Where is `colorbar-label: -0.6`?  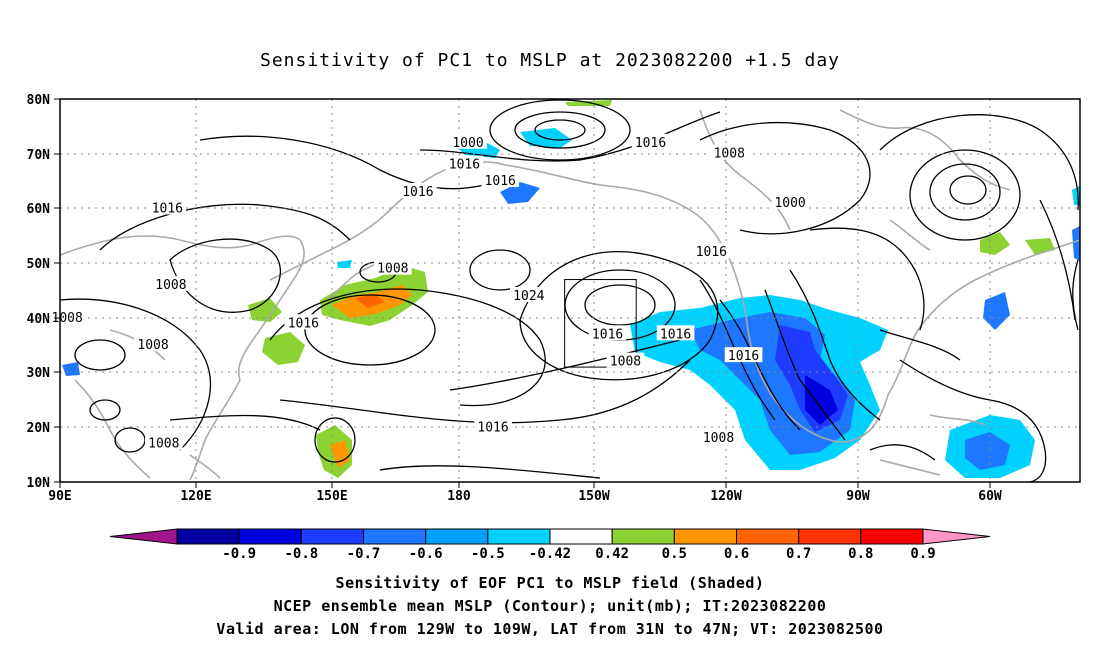
colorbar-label: -0.6 is located at coordinates (426, 554).